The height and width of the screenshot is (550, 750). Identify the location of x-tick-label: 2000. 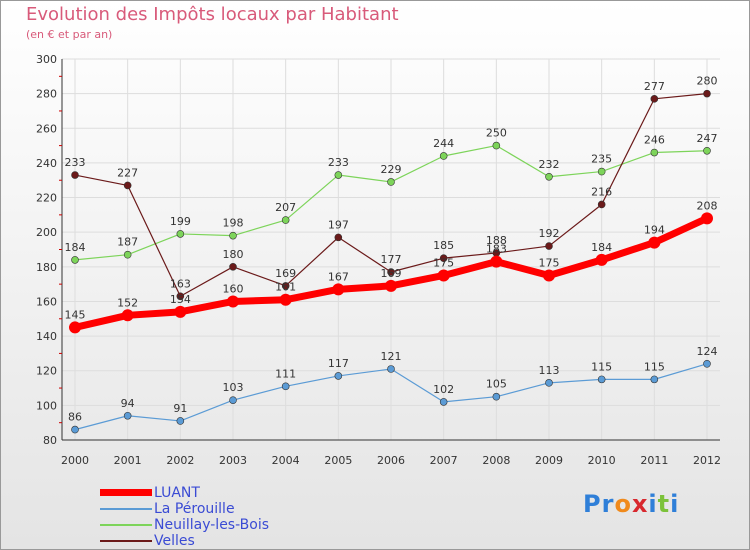
(75, 460).